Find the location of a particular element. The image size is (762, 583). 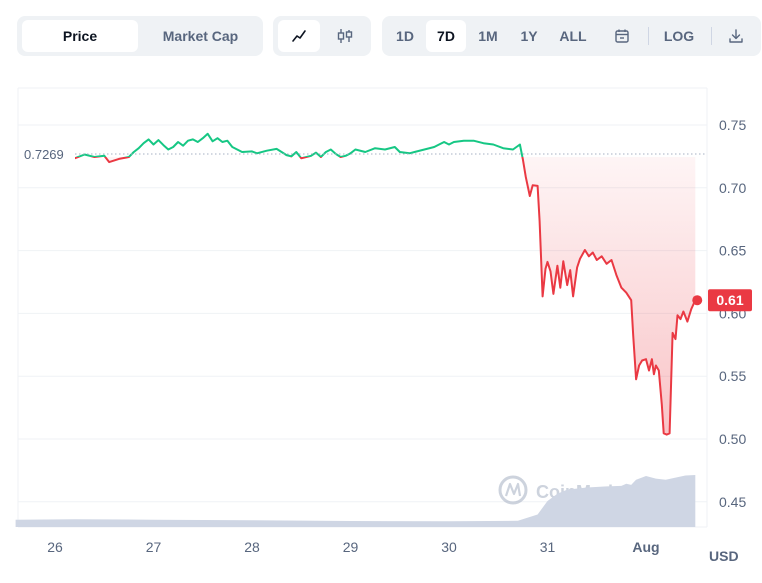

market-cap-tab: Market Cap is located at coordinates (200, 36).